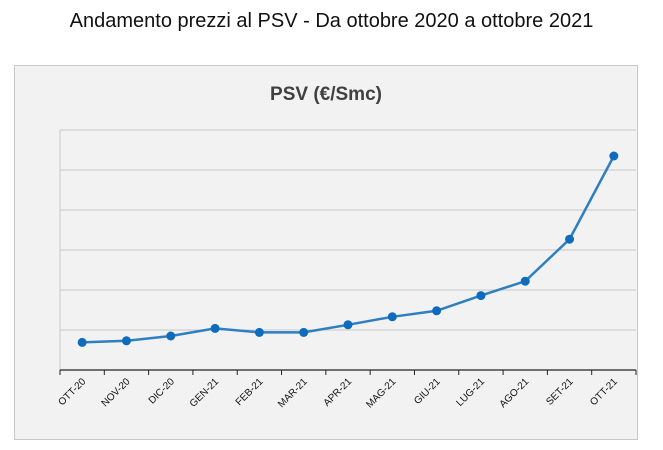  I want to click on x-tick-label: DIC-20, so click(162, 391).